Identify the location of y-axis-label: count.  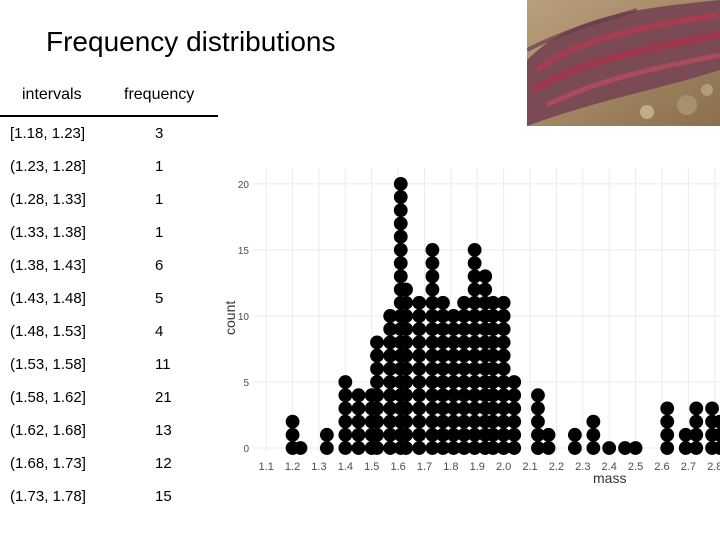
(230, 318).